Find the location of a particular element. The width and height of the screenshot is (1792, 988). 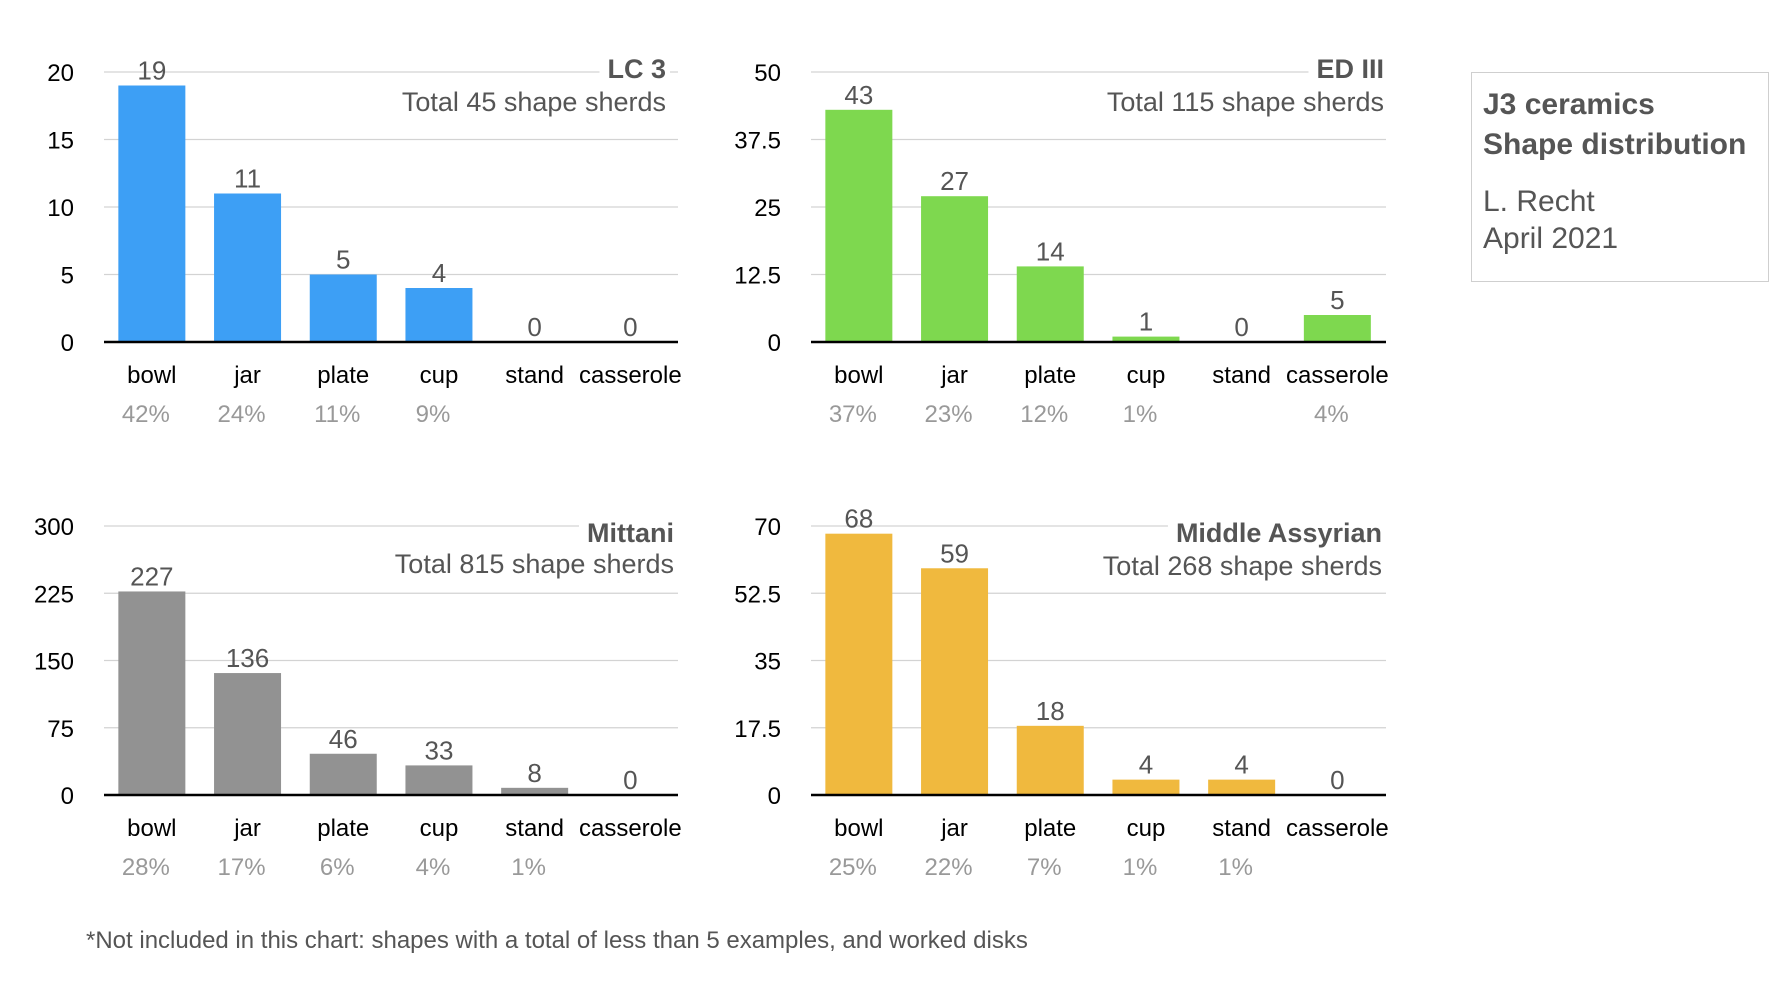

chart-2-value-label-casserole: 5 is located at coordinates (1337, 300).